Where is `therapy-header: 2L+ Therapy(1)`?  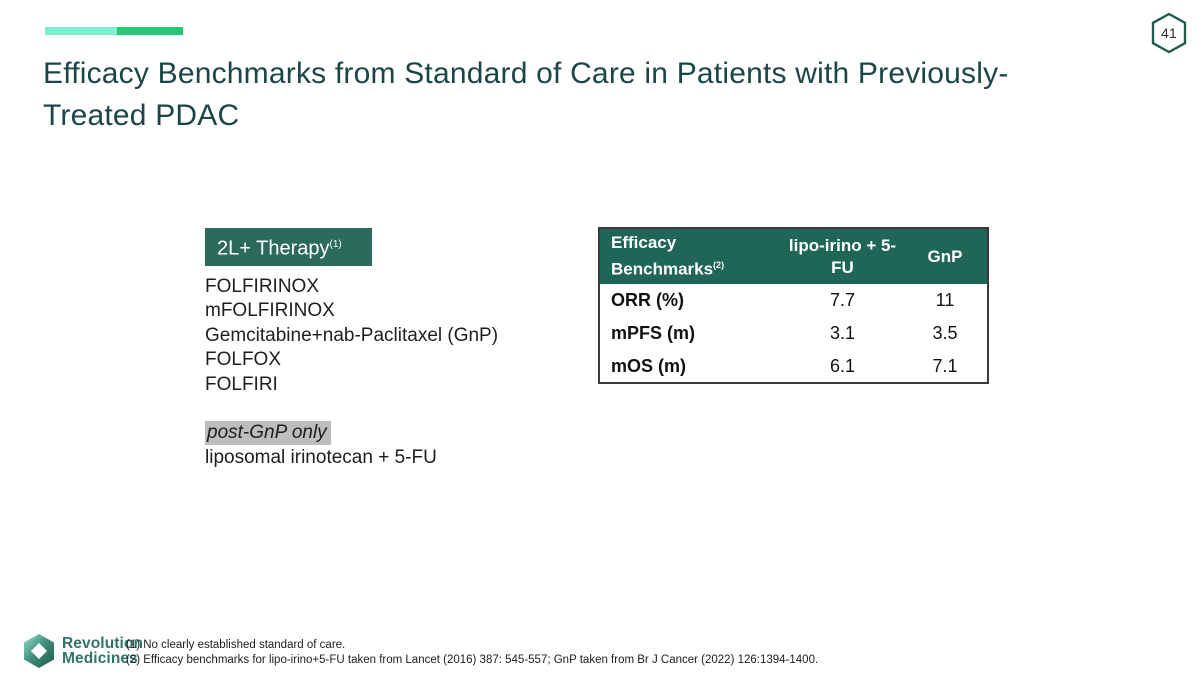 therapy-header: 2L+ Therapy(1) is located at coordinates (288, 247).